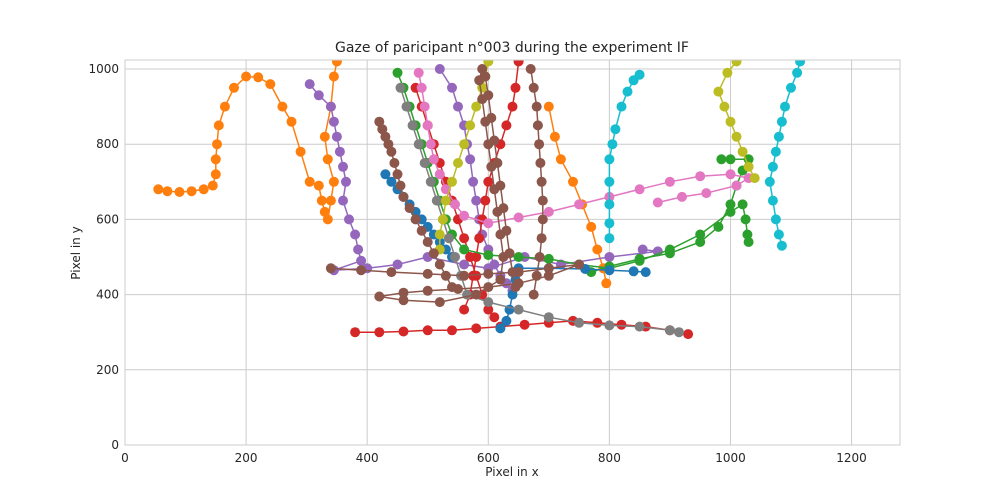 This screenshot has height=500, width=1000. Describe the element at coordinates (609, 458) in the screenshot. I see `x-tick-label: 800` at that location.